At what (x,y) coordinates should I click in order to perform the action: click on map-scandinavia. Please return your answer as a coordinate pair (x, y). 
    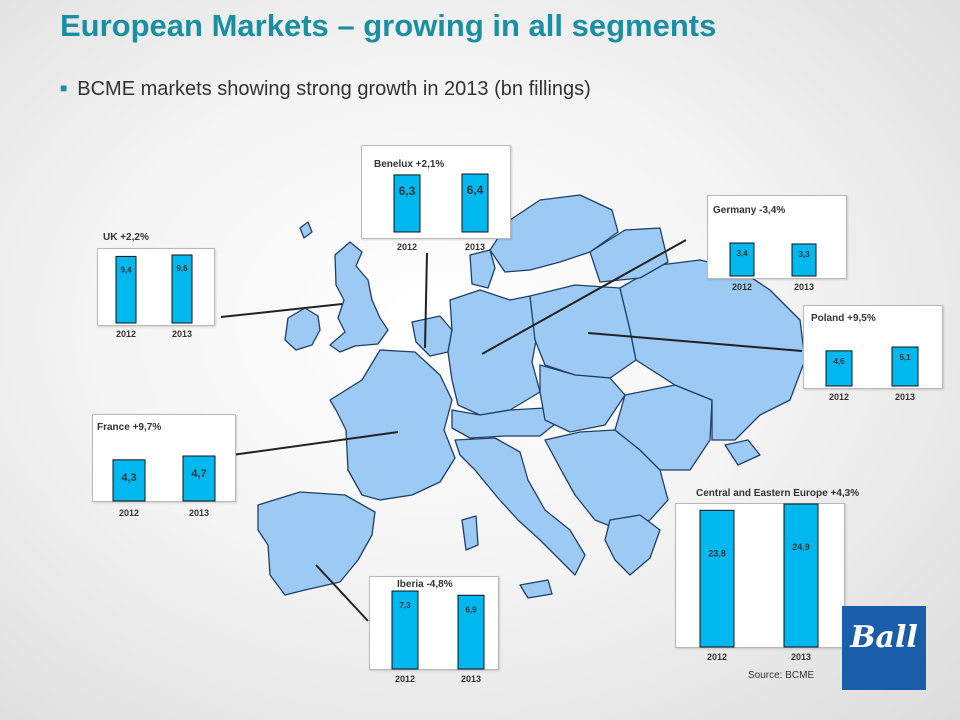
    Looking at the image, I should click on (554, 233).